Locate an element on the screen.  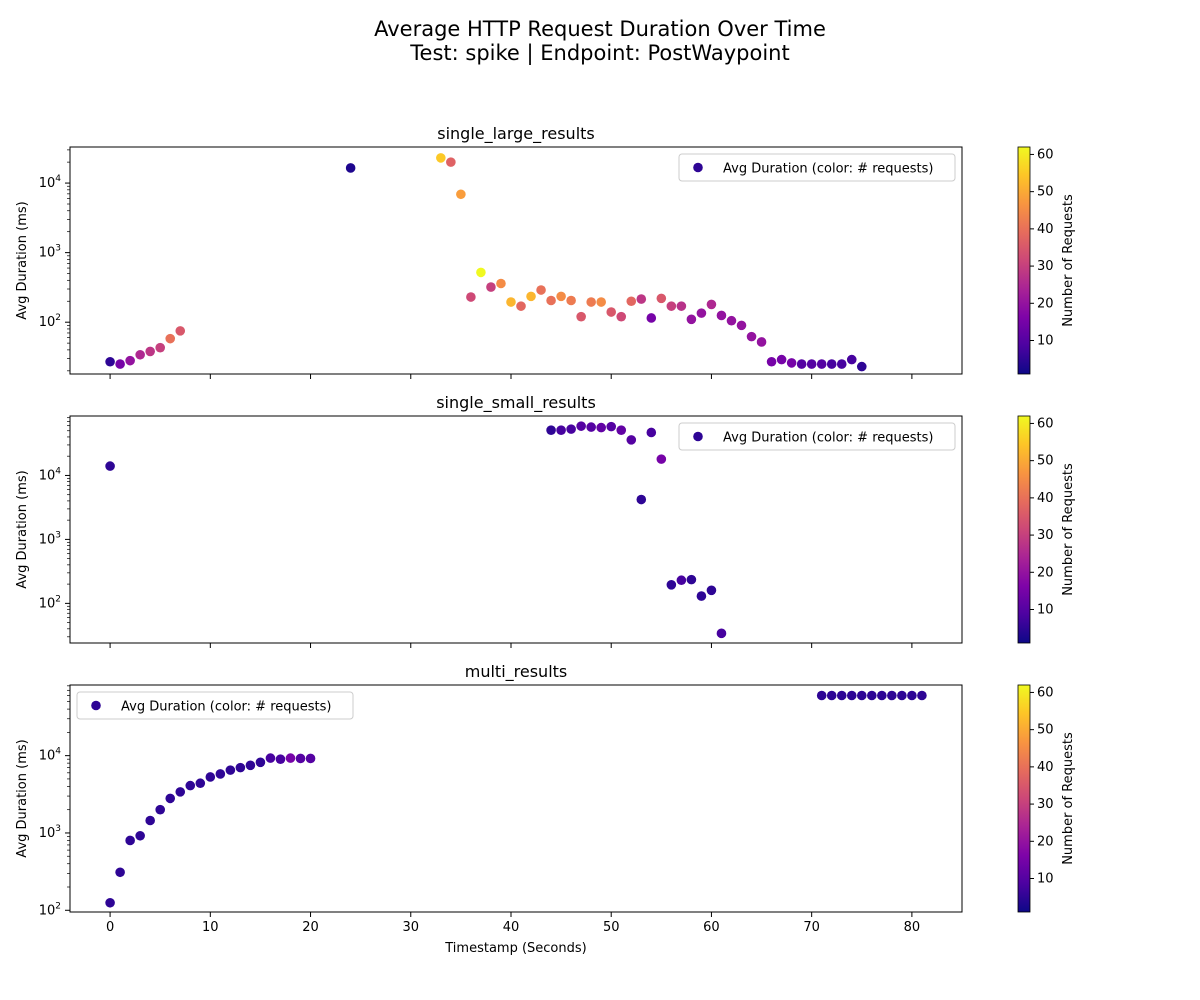
figure-subtitle: Test: spike | Endpoint: PostWaypoint is located at coordinates (599, 53).